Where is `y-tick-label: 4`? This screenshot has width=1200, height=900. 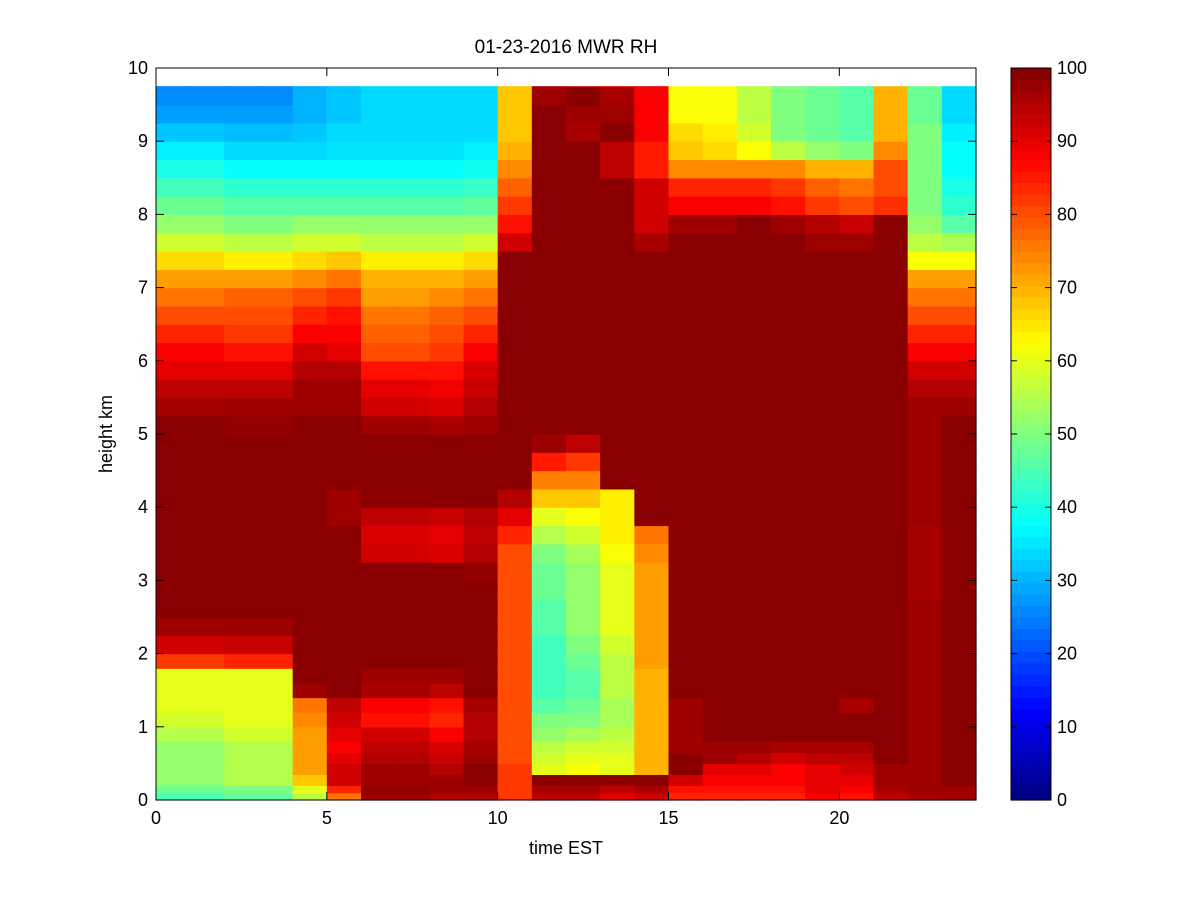 y-tick-label: 4 is located at coordinates (143, 507).